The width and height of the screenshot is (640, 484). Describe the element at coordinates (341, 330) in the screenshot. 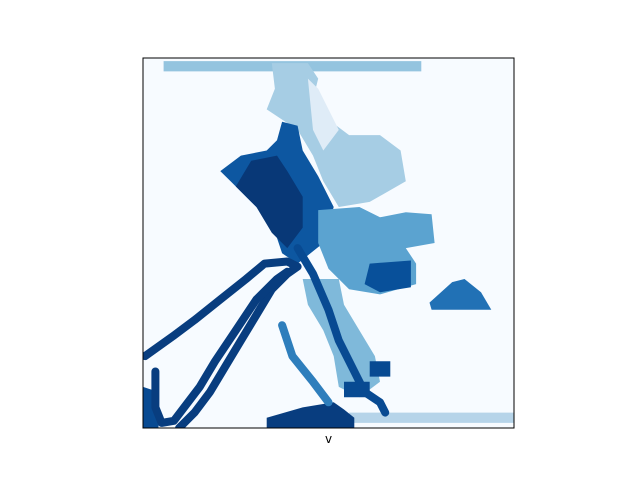

I see `heatmap-contour-diag-line` at that location.